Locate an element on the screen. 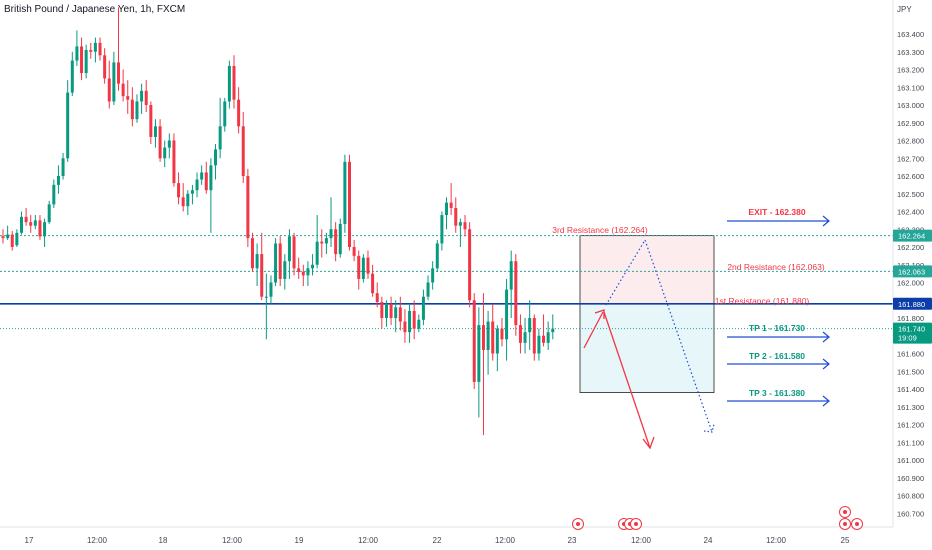  price-tick-label: 163.200 is located at coordinates (910, 70).